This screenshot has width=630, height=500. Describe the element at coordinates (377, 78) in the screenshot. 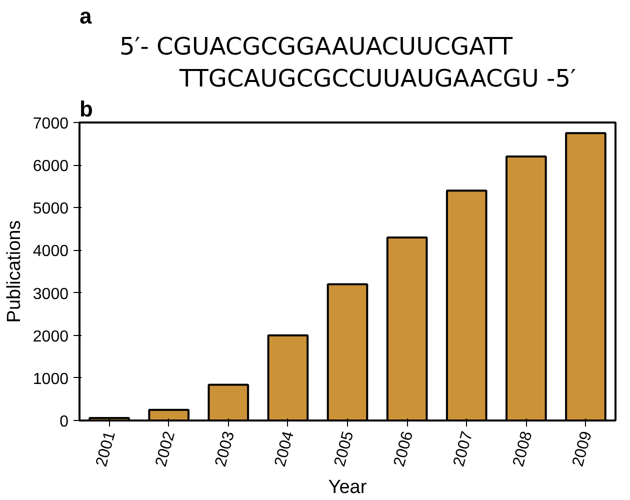

I see `text: TTGCAUGCGCCUUAUGAACGU -5′` at that location.